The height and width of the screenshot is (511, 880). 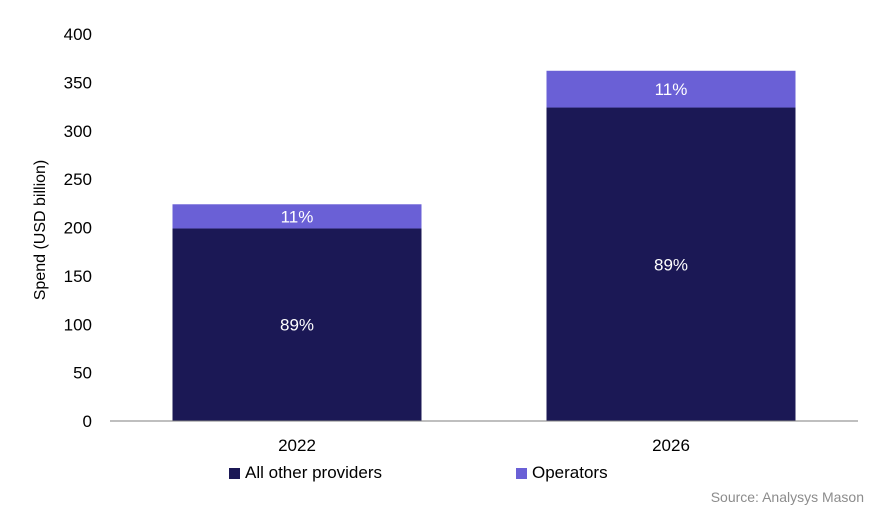 I want to click on legend-item-all-other-providers: All other providers, so click(x=305, y=473).